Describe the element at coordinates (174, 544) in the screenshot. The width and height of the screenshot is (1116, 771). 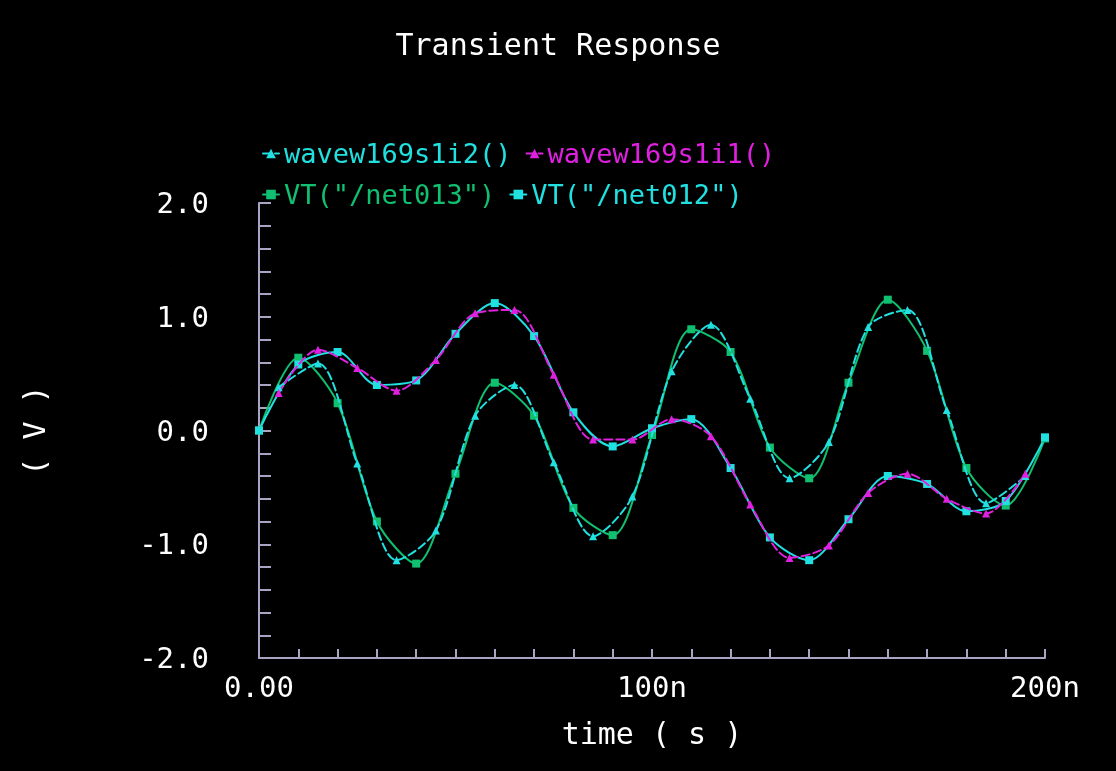
I see `y-tick-label: -1.0` at that location.